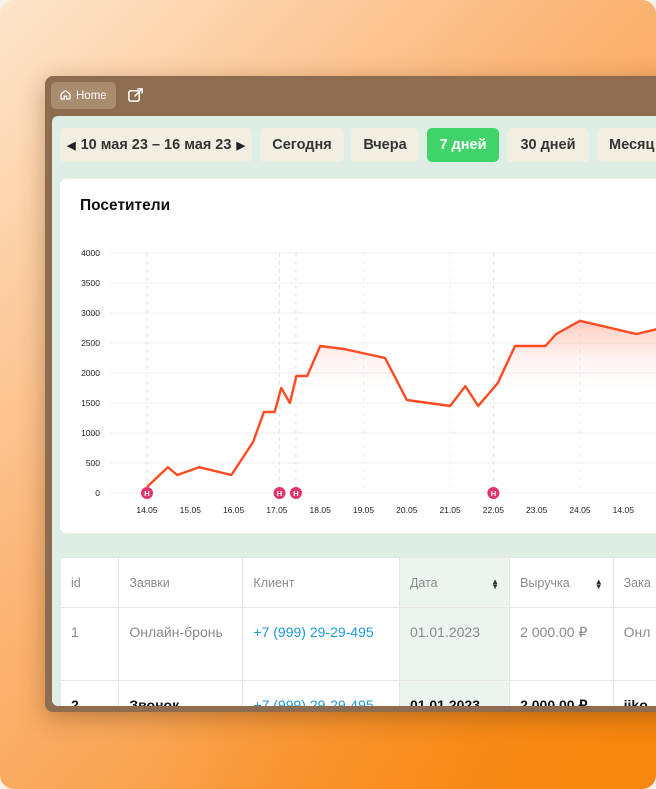 The width and height of the screenshot is (656, 789). I want to click on y-tick-label: 1500, so click(90, 403).